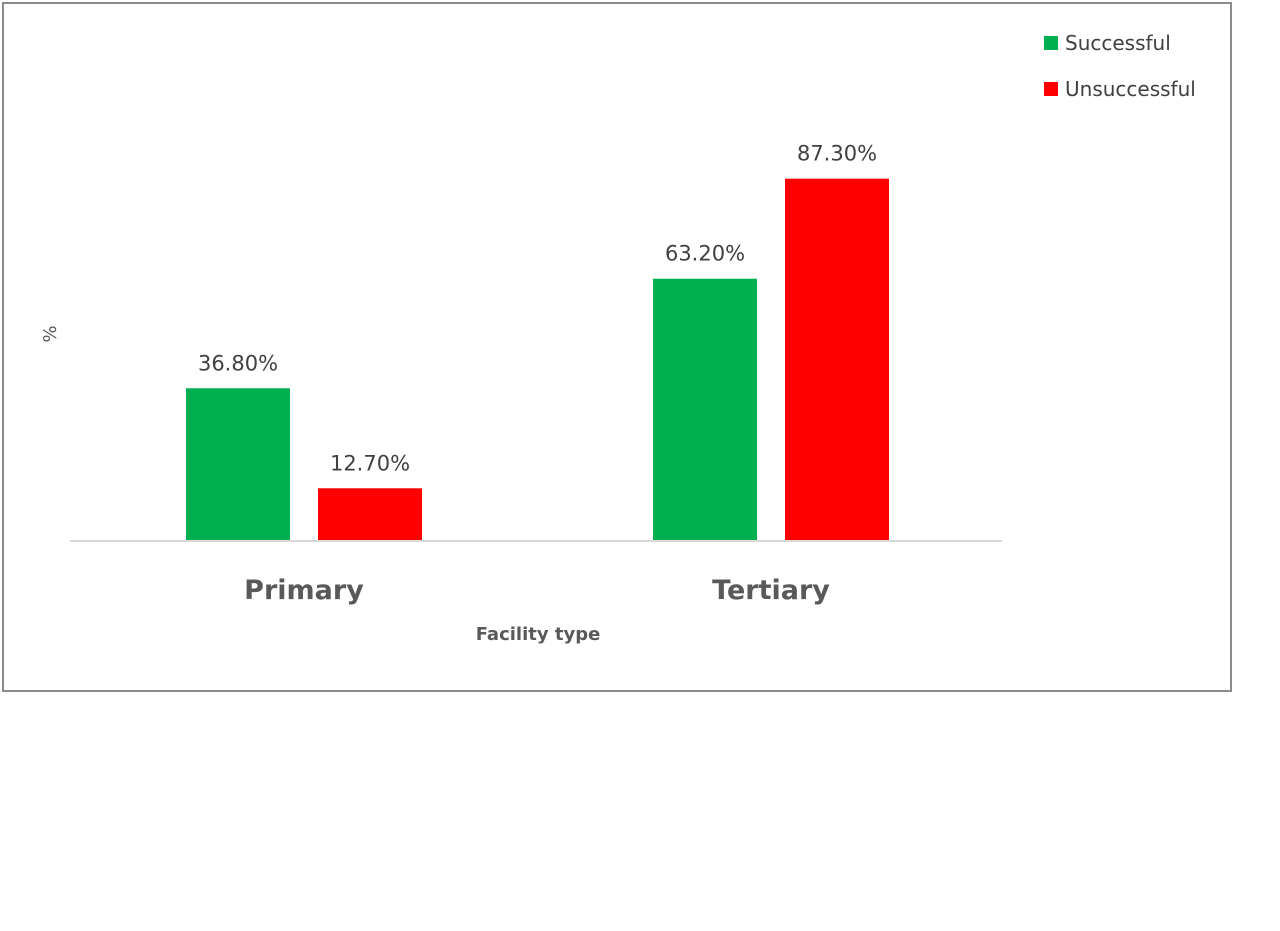  Describe the element at coordinates (238, 464) in the screenshot. I see `bar-primary-successful` at that location.